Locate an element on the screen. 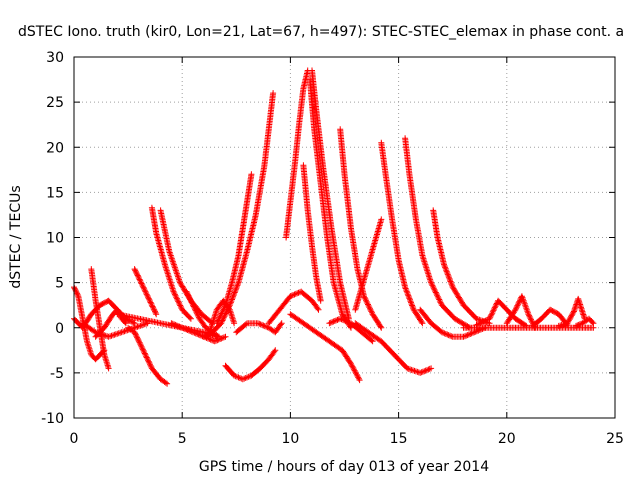 Image resolution: width=640 pixels, height=480 pixels. series-arc-x is located at coordinates (351, 330).